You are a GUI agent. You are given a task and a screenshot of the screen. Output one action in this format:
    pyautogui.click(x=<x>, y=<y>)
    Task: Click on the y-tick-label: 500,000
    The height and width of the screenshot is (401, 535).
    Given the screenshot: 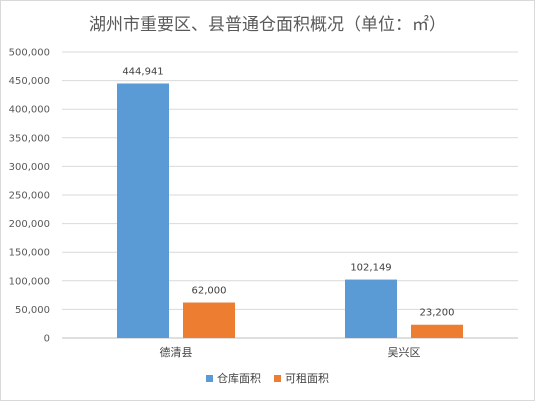 What is the action you would take?
    pyautogui.click(x=29, y=53)
    